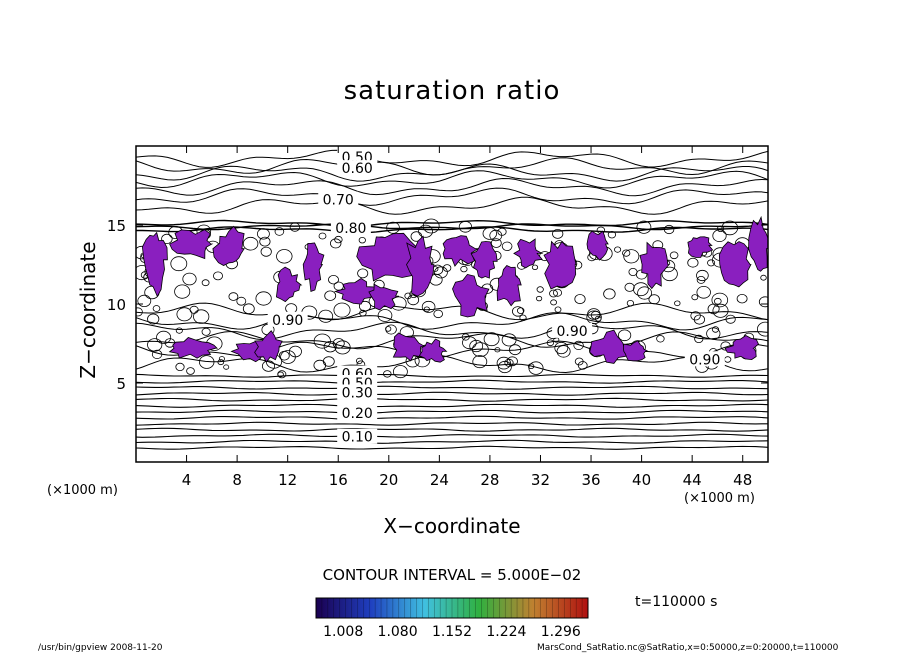 Image resolution: width=904 pixels, height=654 pixels. Describe the element at coordinates (439, 480) in the screenshot. I see `x-tick-label: 24` at that location.